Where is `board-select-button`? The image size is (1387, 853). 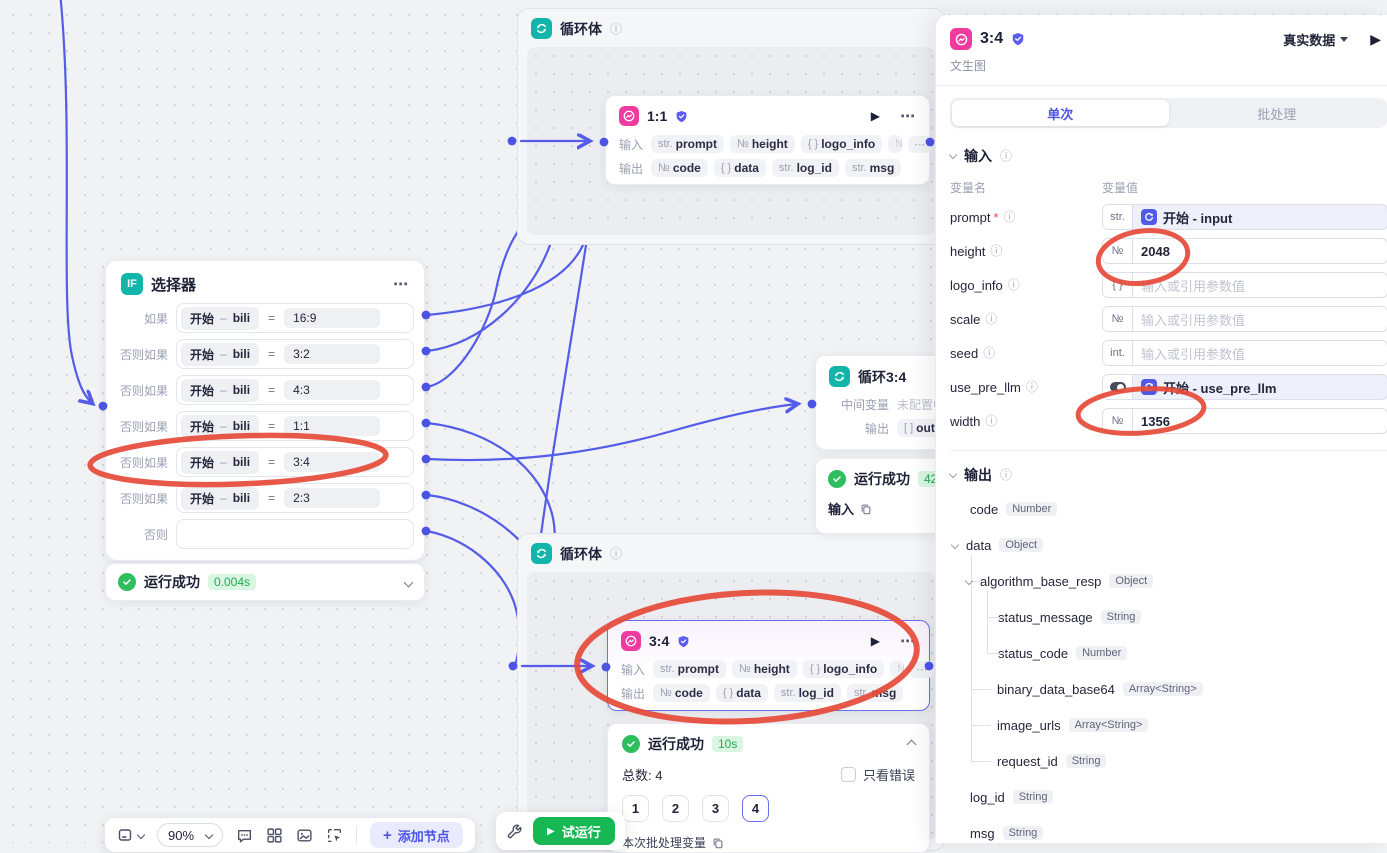 board-select-button is located at coordinates (131, 835).